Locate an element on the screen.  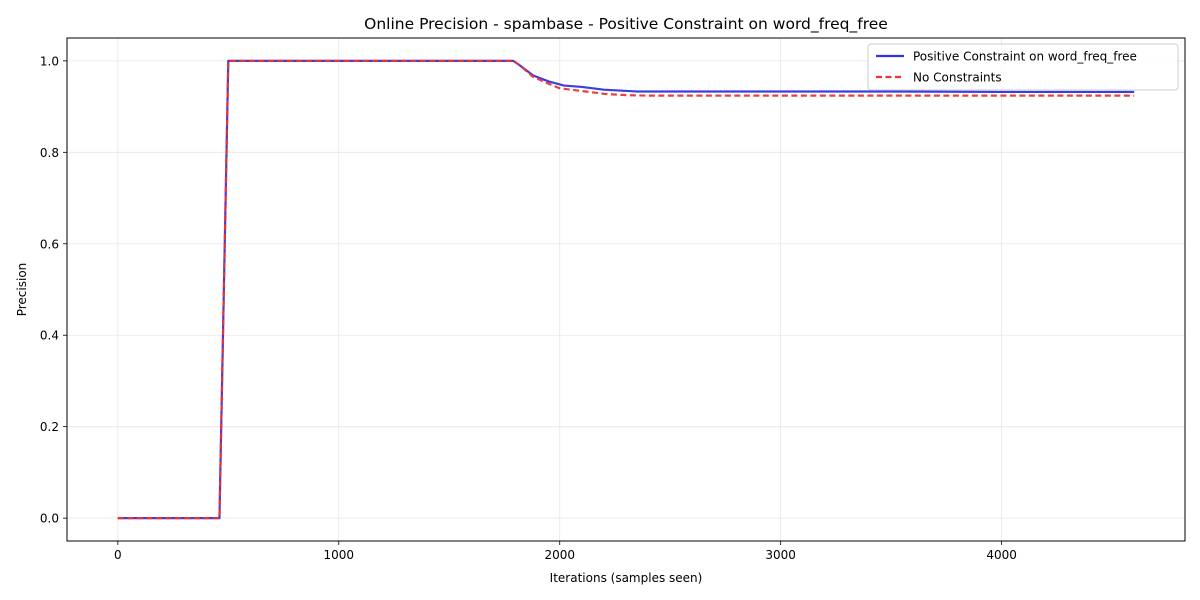
y-tick-label: 0.2 is located at coordinates (49, 427).